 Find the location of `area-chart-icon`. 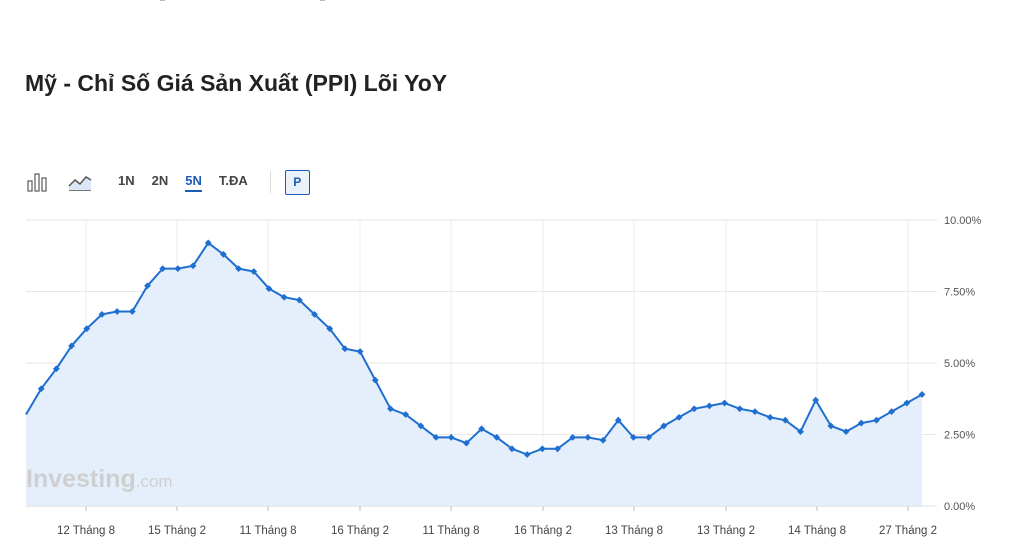

area-chart-icon is located at coordinates (80, 182).